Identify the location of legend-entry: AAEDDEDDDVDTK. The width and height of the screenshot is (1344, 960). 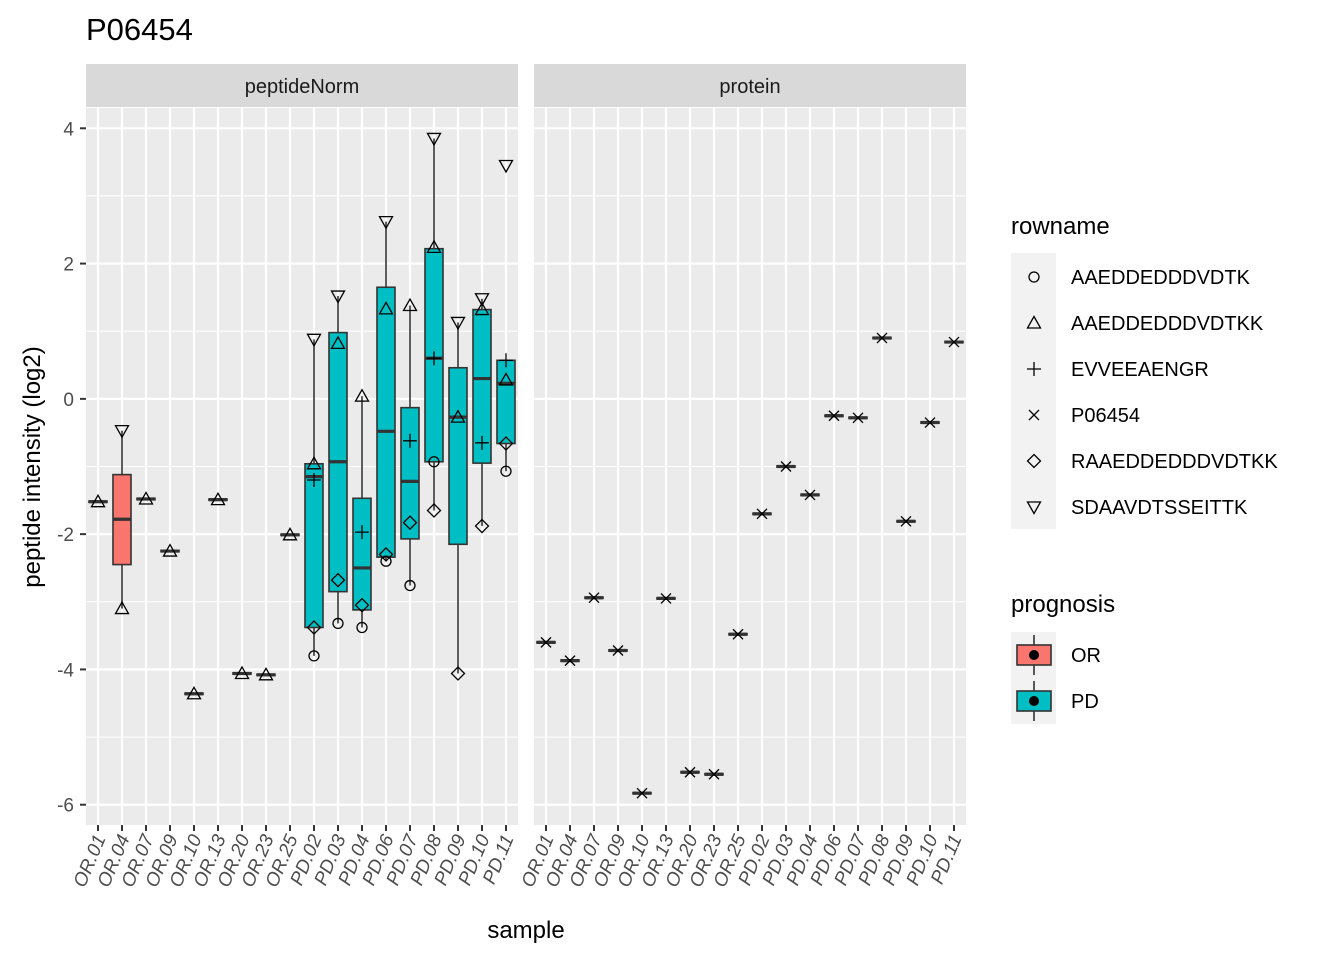
(1139, 278).